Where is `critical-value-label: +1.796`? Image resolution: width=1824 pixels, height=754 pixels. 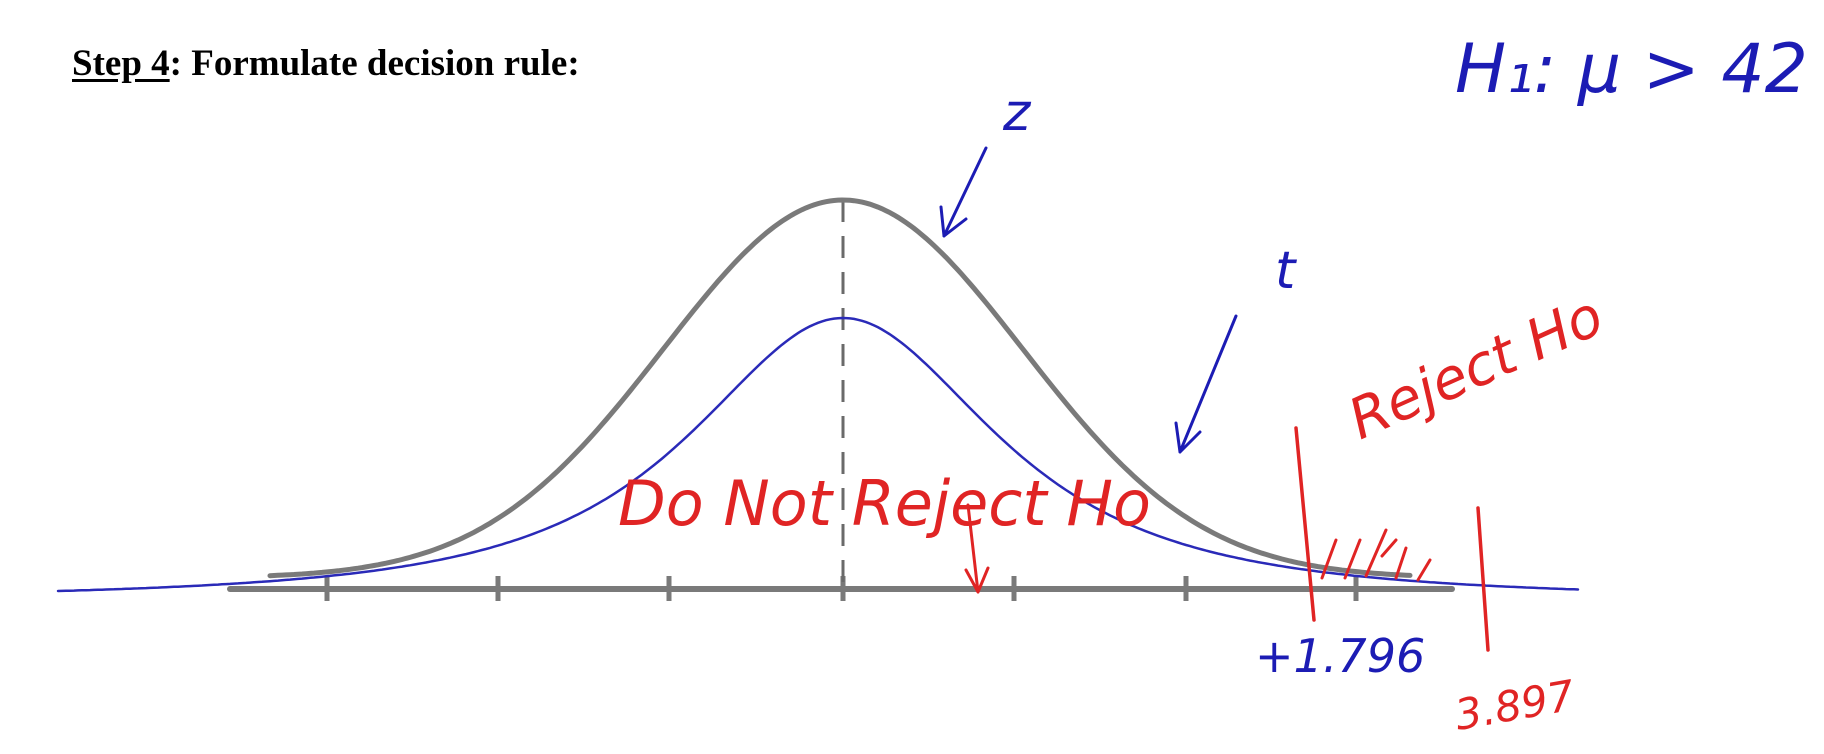 critical-value-label: +1.796 is located at coordinates (1340, 656).